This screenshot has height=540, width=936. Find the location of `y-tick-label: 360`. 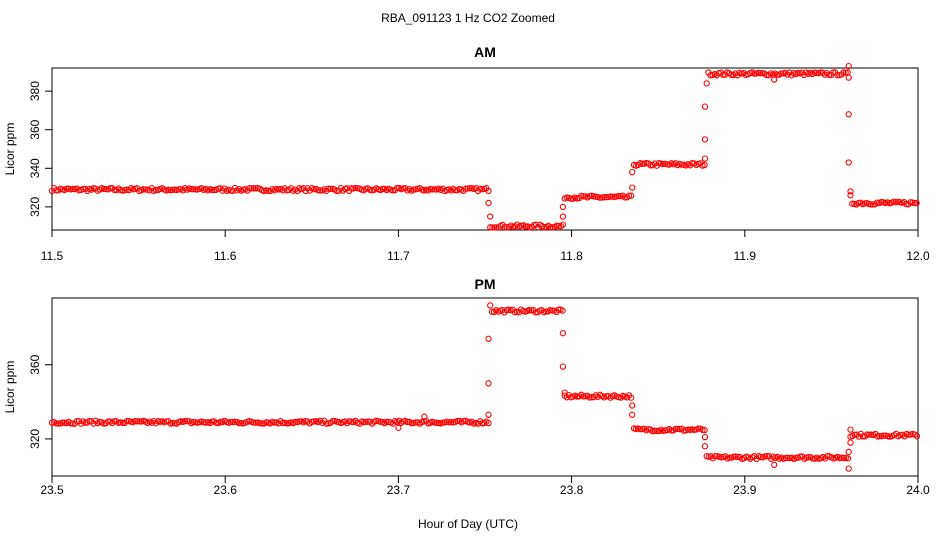

y-tick-label: 360 is located at coordinates (35, 129).